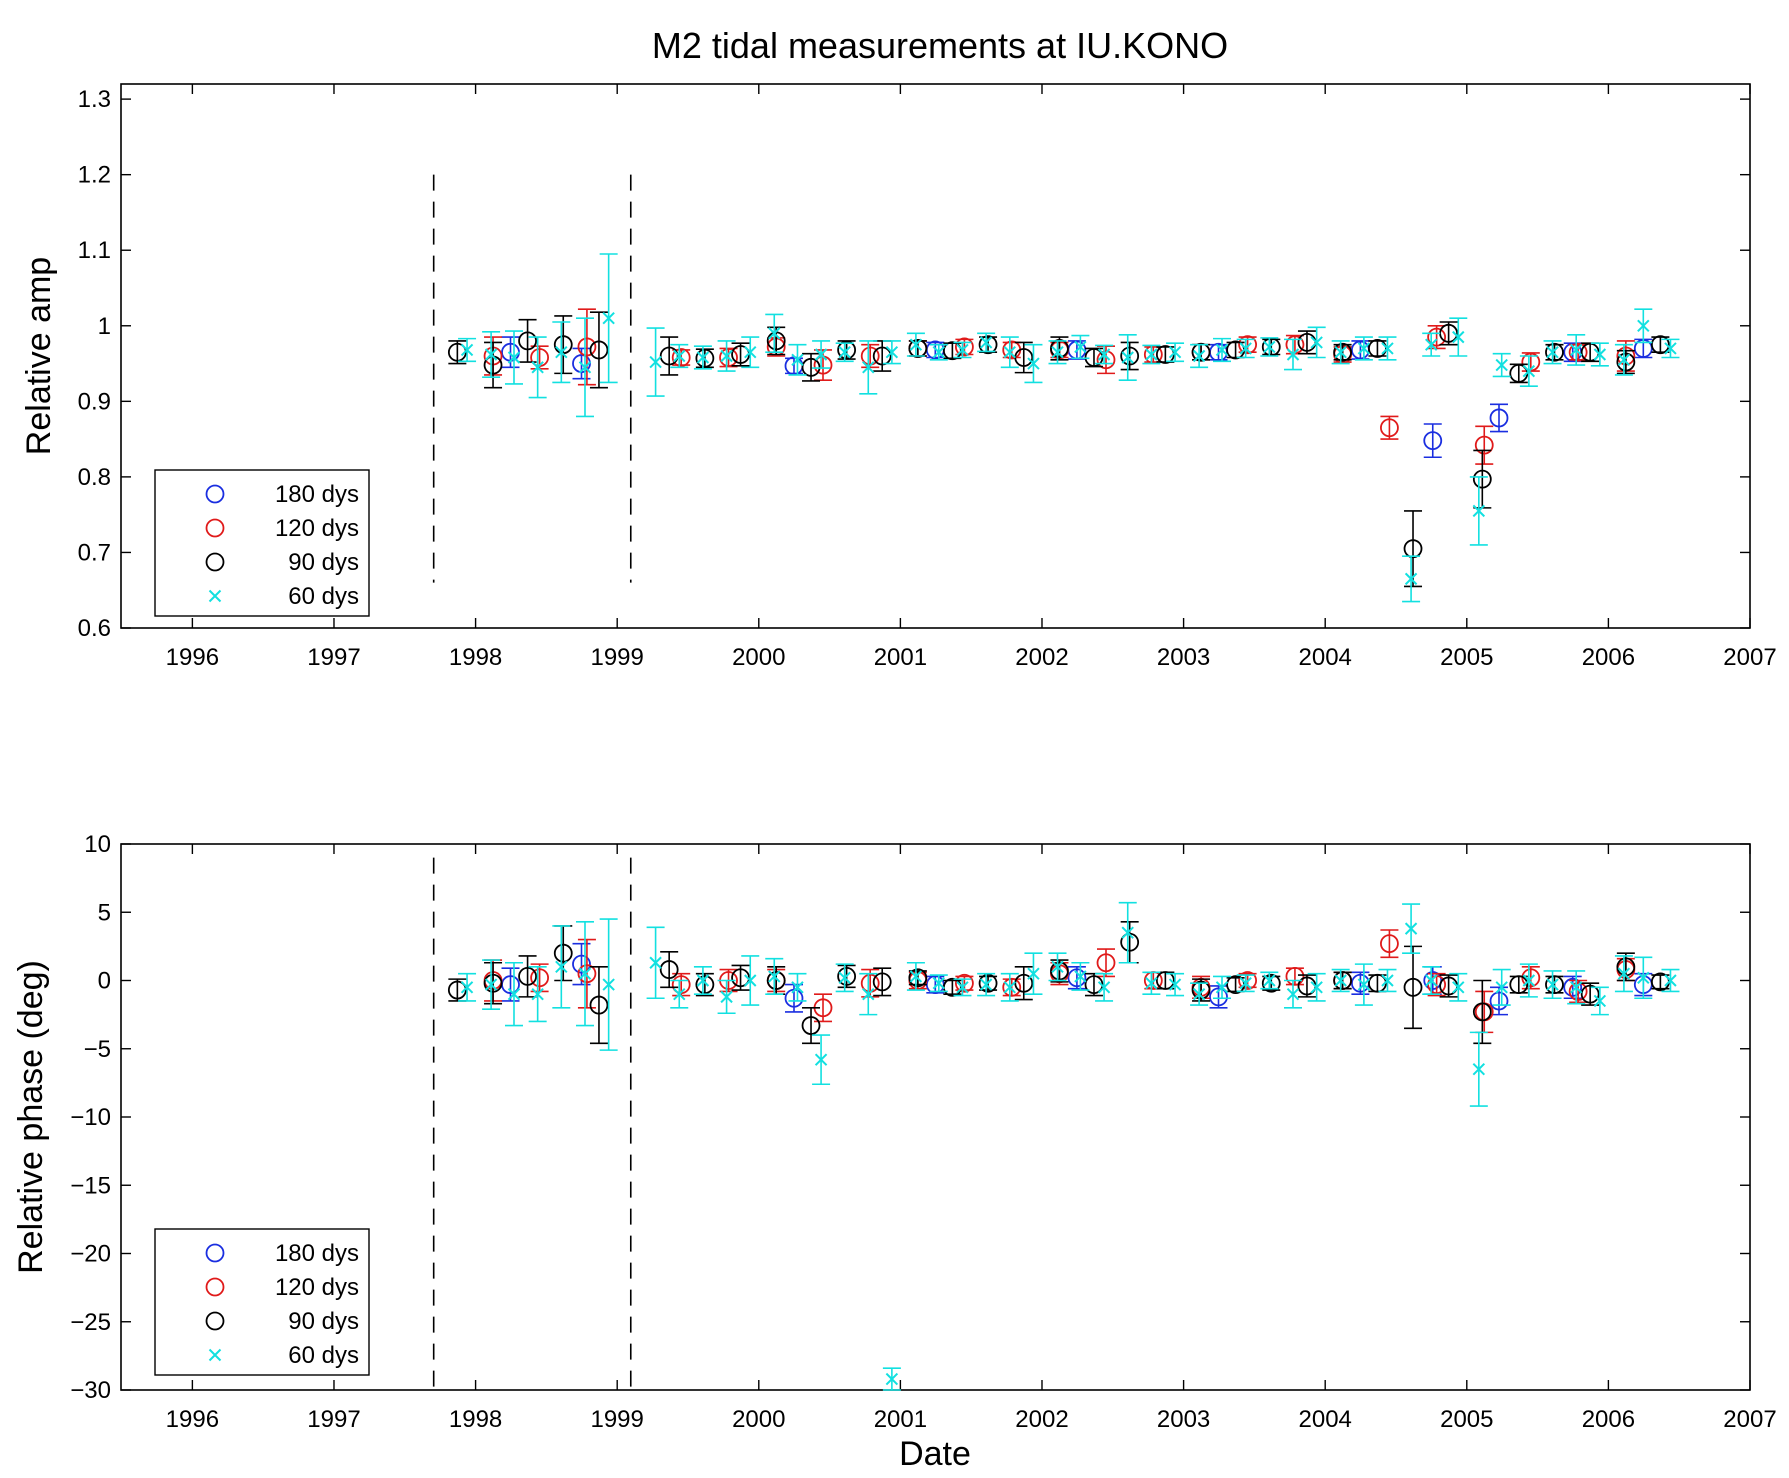 The width and height of the screenshot is (1789, 1478). I want to click on phase-legend: 180 dys 120 dys 90 dys 60 dys, so click(262, 1302).